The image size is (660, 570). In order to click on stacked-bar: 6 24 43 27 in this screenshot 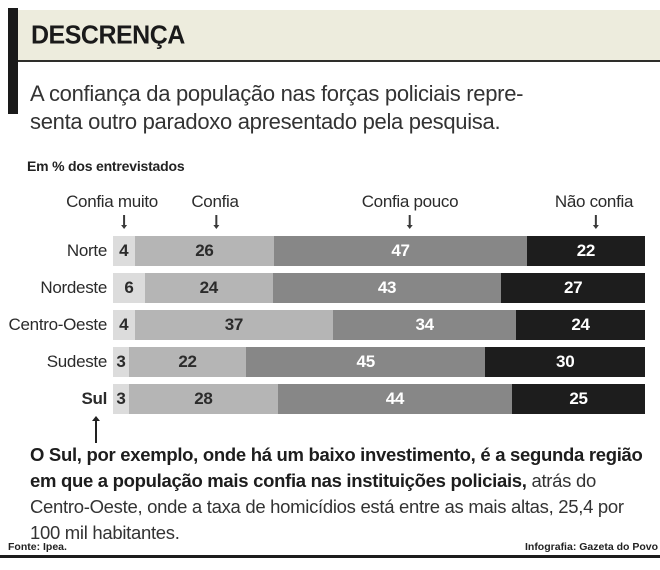, I will do `click(379, 288)`.